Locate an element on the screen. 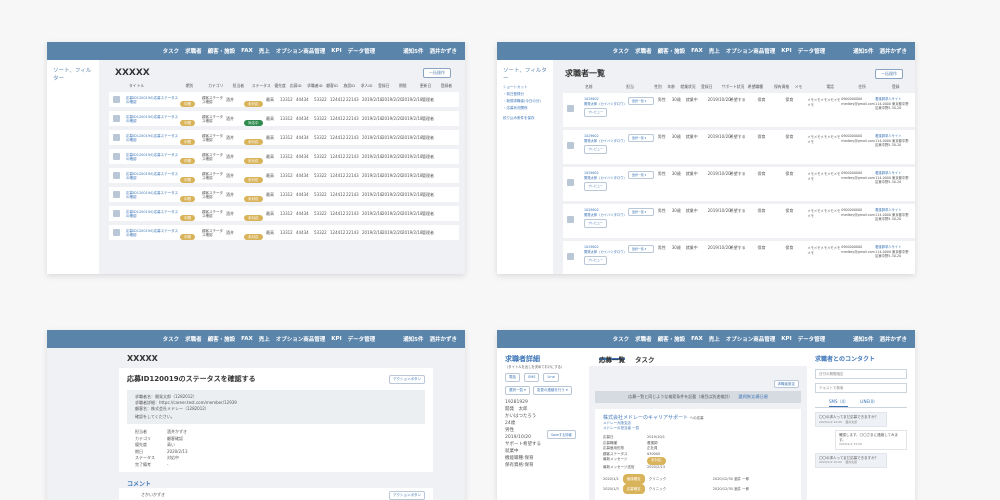 Image resolution: width=1000 pixels, height=500 pixels. detail-item: 保有資格:保育 is located at coordinates (519, 465).